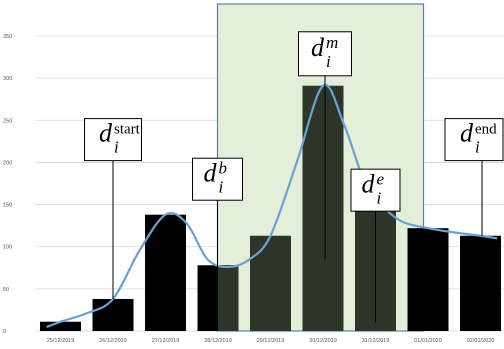 Image resolution: width=504 pixels, height=349 pixels. What do you see at coordinates (113, 341) in the screenshot?
I see `x-tick-label: 26/12/2019` at bounding box center [113, 341].